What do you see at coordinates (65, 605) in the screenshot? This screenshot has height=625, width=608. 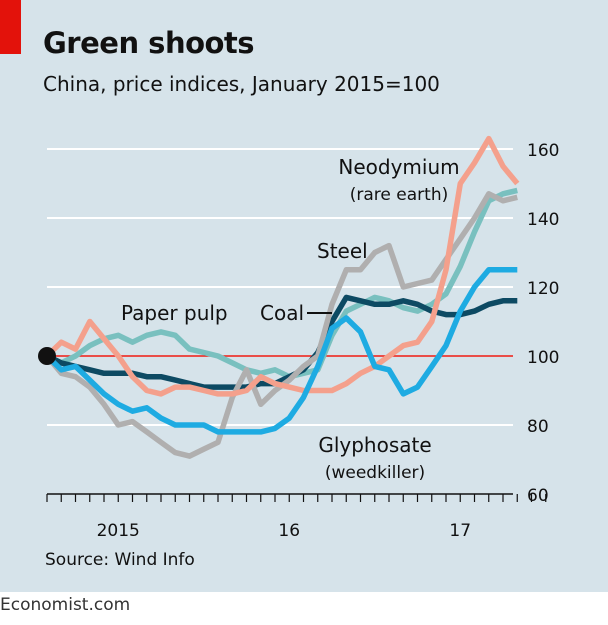 I see `brand-footer: Economist.com` at bounding box center [65, 605].